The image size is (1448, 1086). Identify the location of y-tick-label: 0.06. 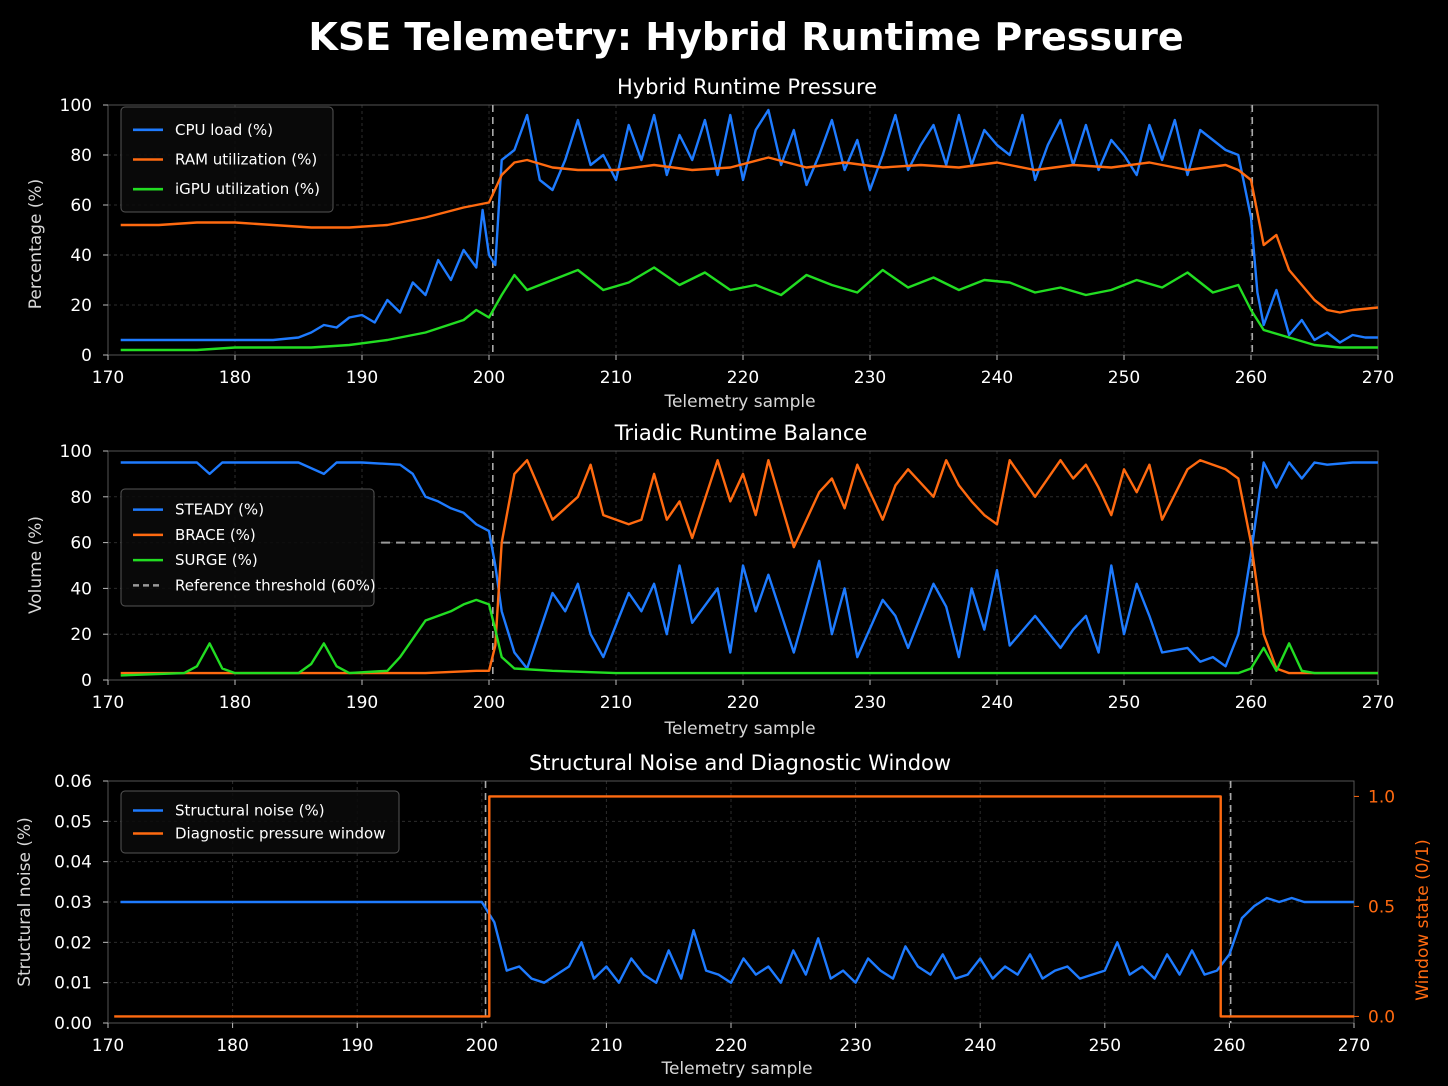
(73, 782).